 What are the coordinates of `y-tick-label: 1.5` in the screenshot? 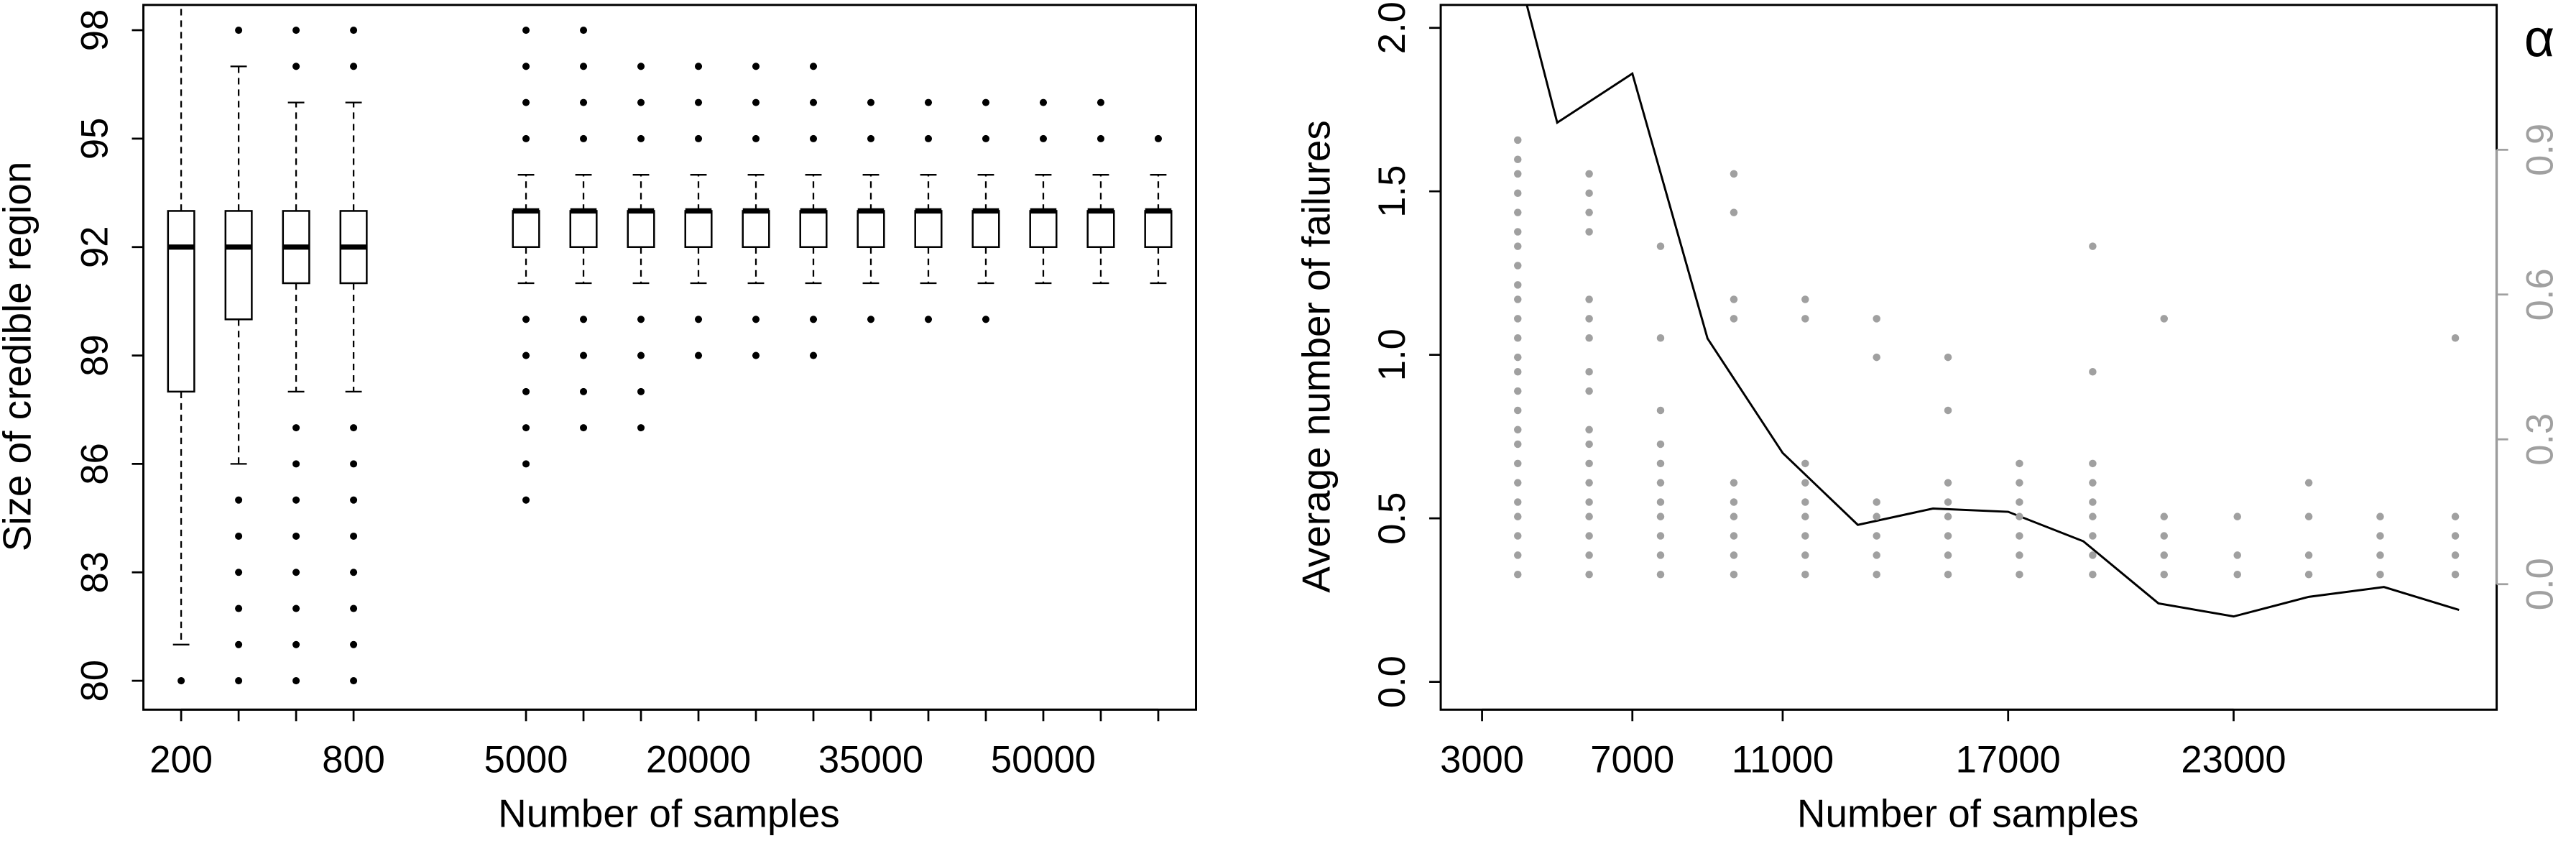 It's located at (1392, 191).